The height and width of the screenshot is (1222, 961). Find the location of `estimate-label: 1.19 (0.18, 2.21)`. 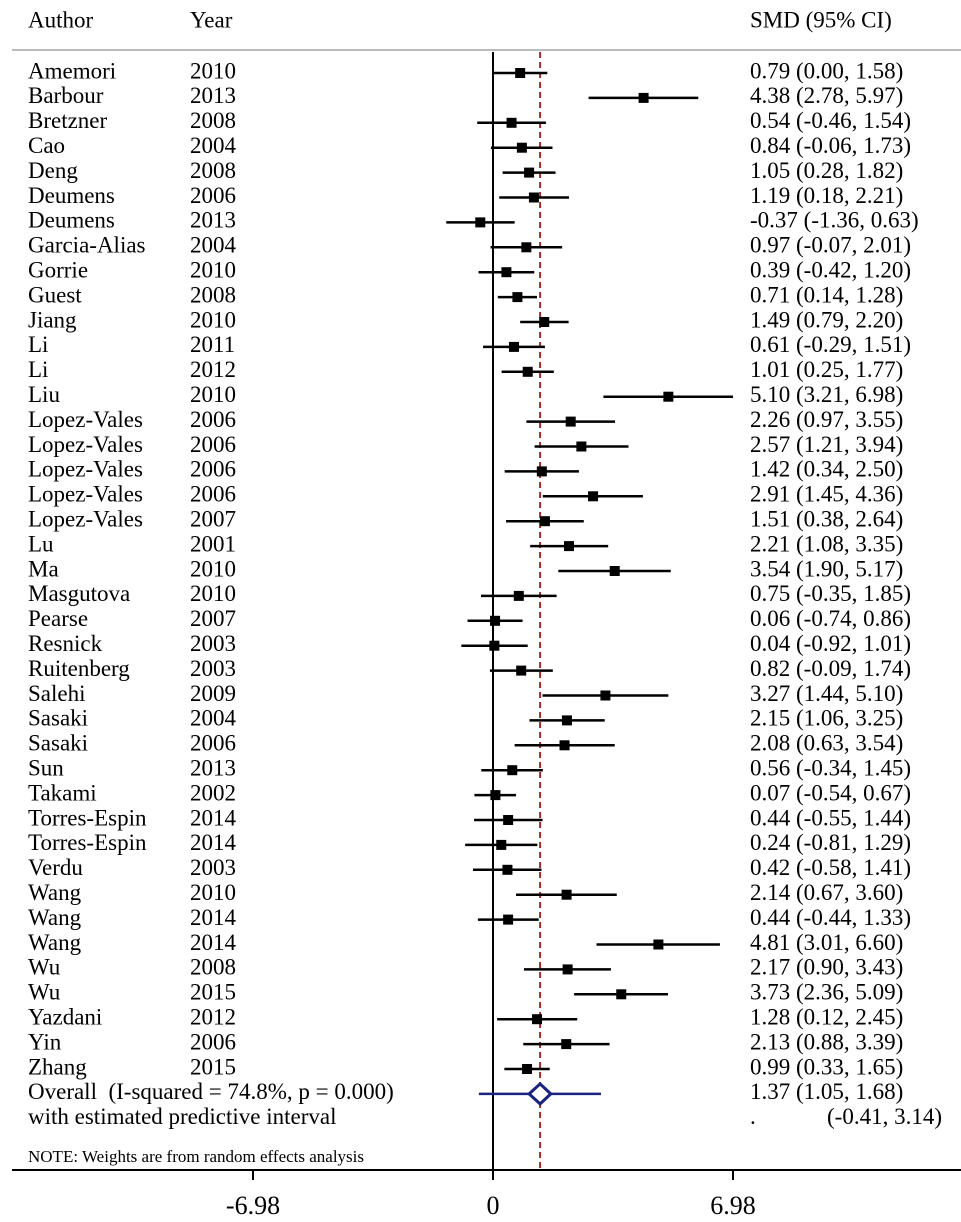

estimate-label: 1.19 (0.18, 2.21) is located at coordinates (826, 195).